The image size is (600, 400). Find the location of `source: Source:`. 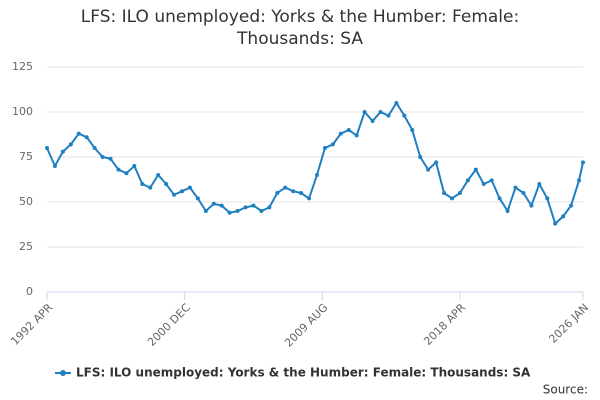

source: Source: is located at coordinates (565, 390).